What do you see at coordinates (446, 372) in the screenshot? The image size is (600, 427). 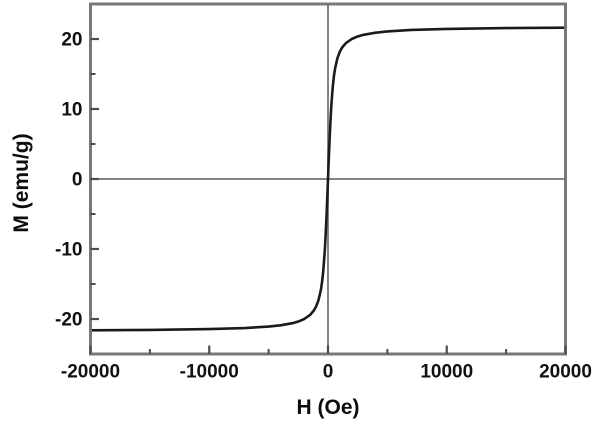 I see `x-tick-label: 10000` at bounding box center [446, 372].